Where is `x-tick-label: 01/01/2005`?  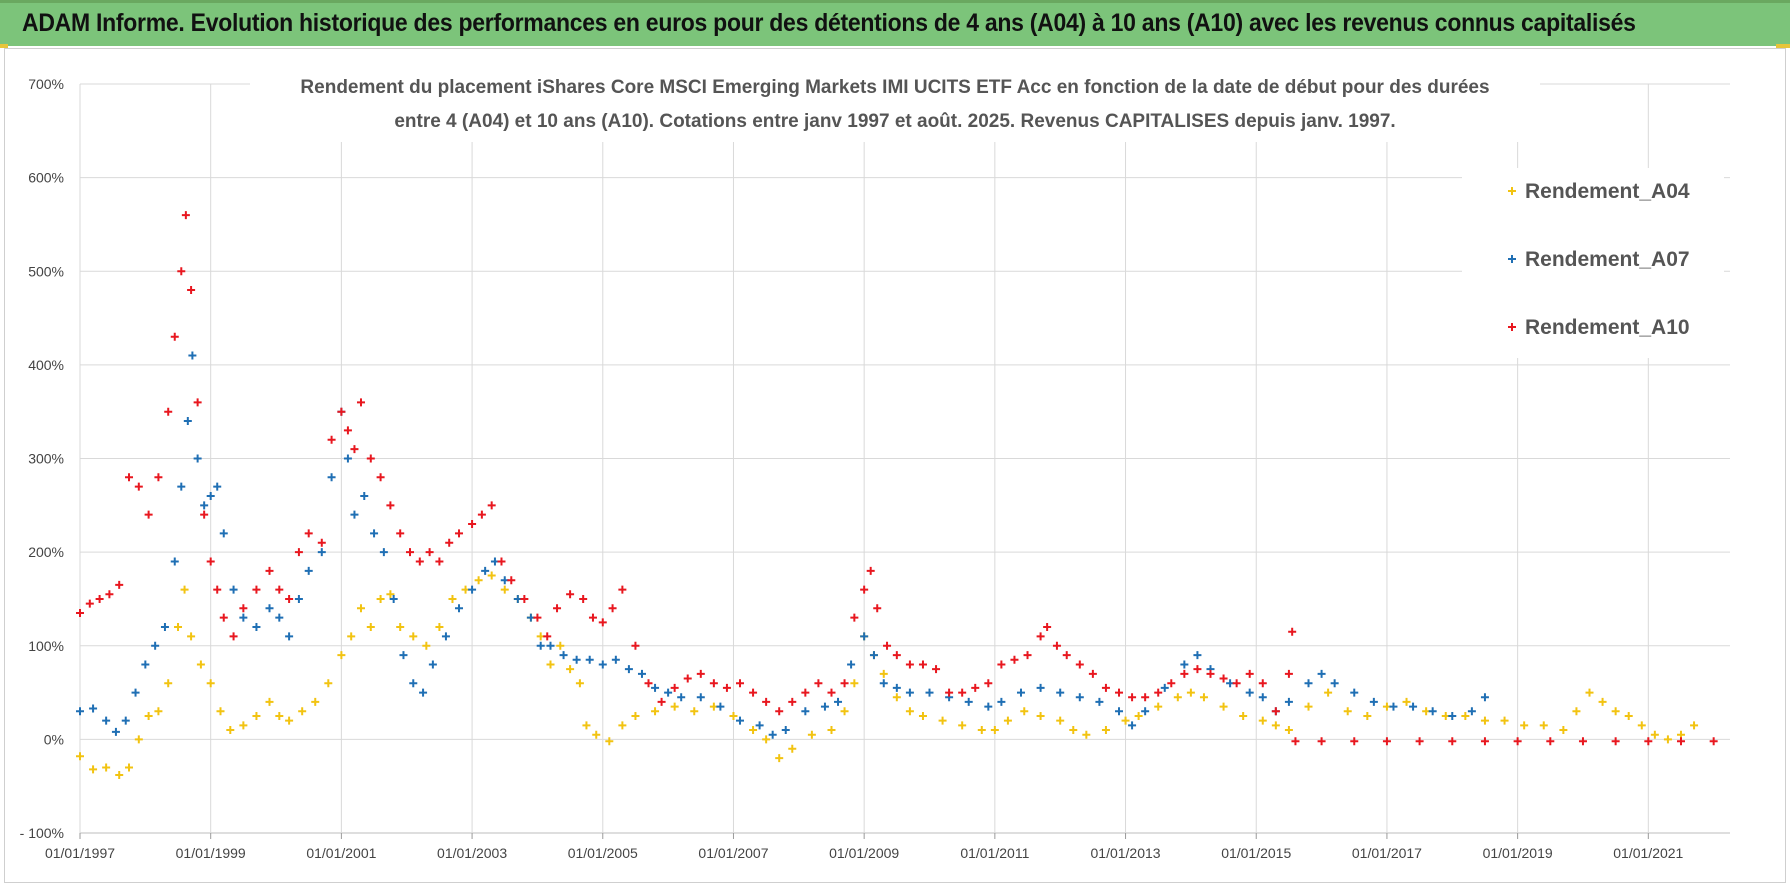
x-tick-label: 01/01/2005 is located at coordinates (603, 853).